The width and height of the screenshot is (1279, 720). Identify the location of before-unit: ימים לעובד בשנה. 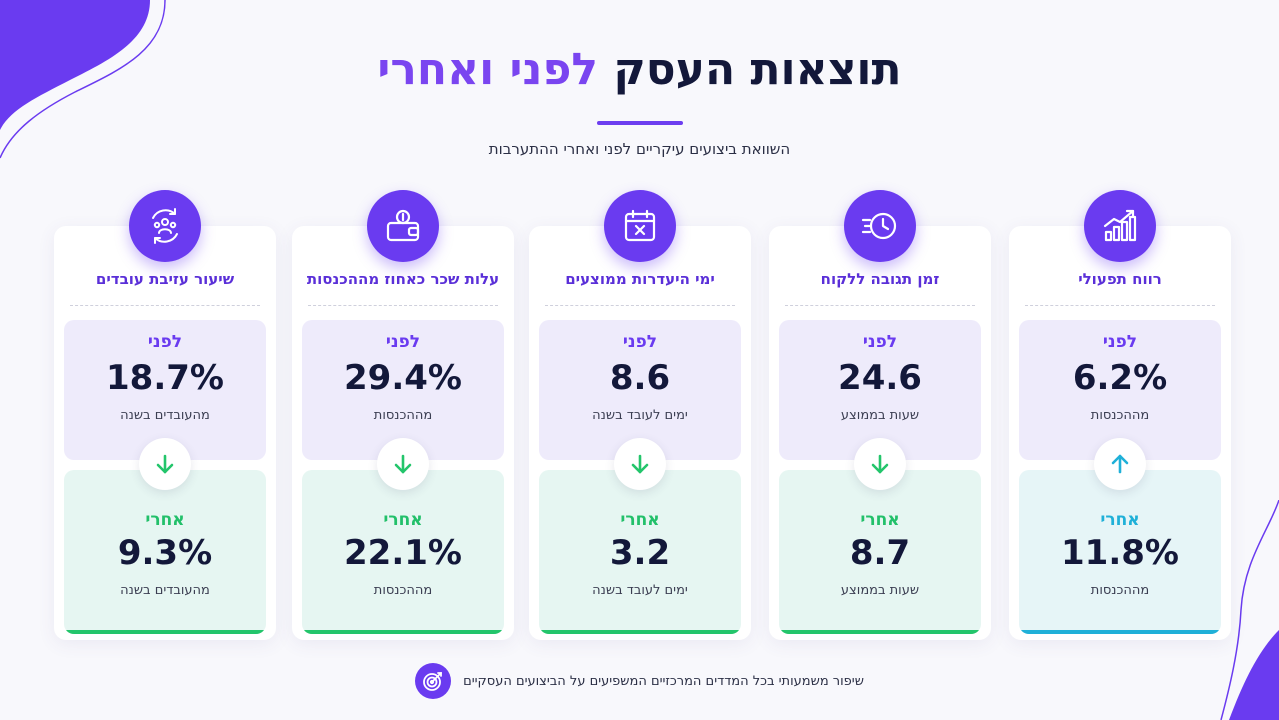
(640, 415).